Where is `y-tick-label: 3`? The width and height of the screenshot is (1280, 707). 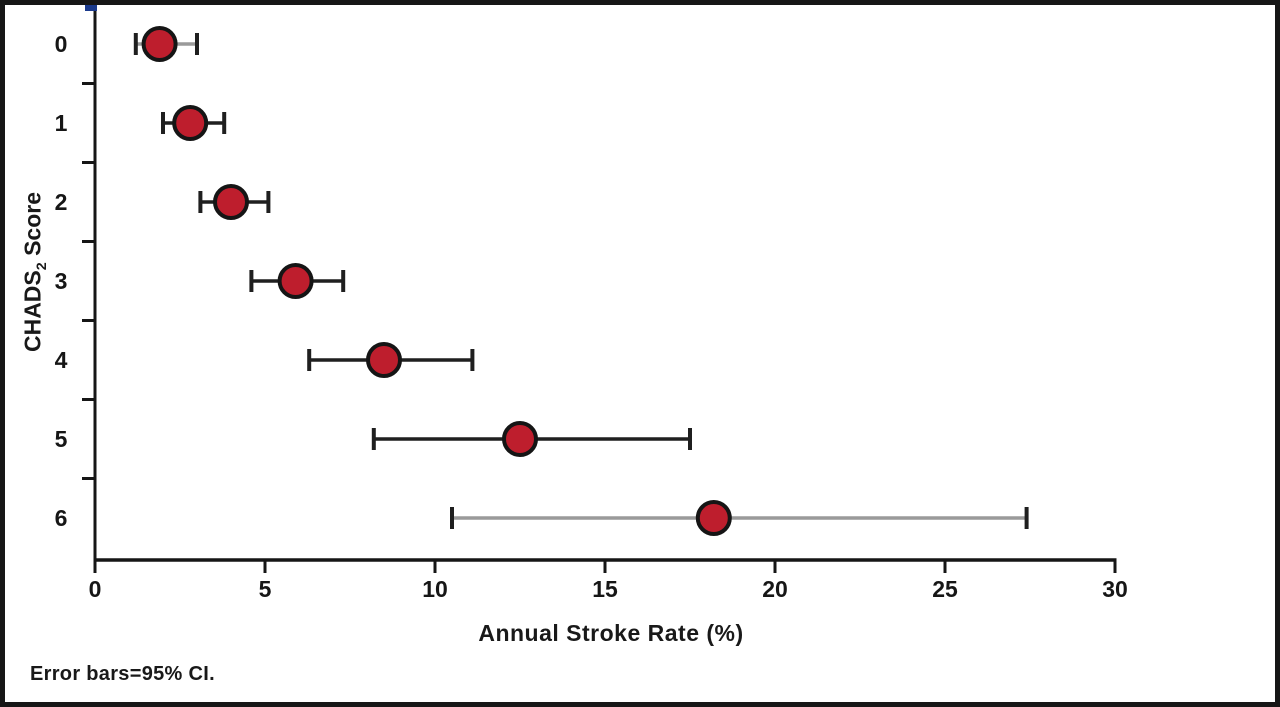
y-tick-label: 3 is located at coordinates (61, 281).